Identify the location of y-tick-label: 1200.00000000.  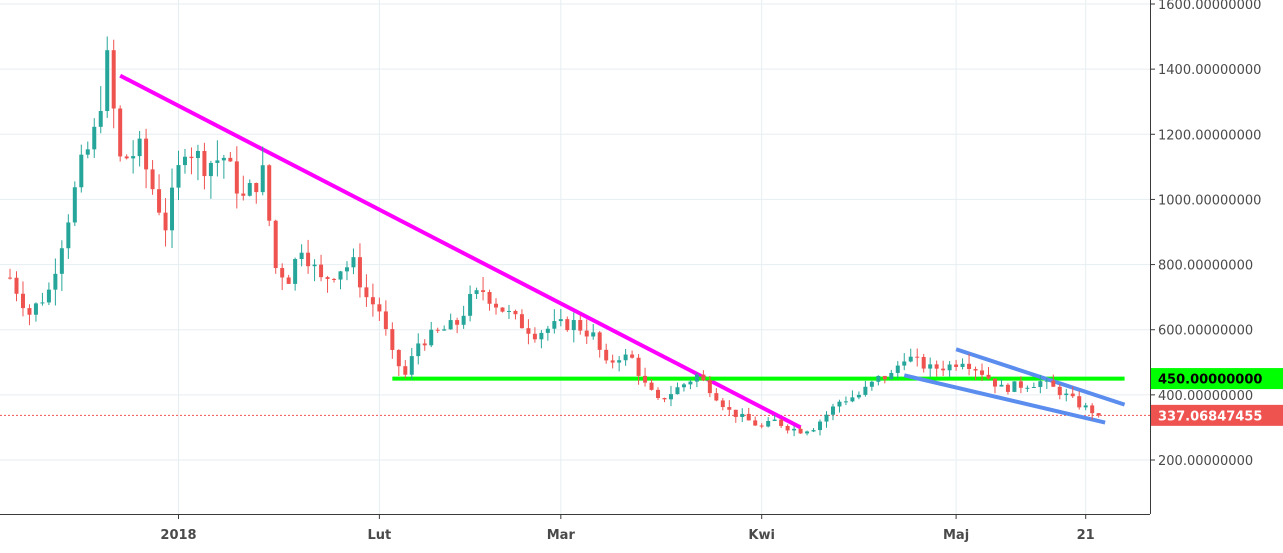
(1209, 135).